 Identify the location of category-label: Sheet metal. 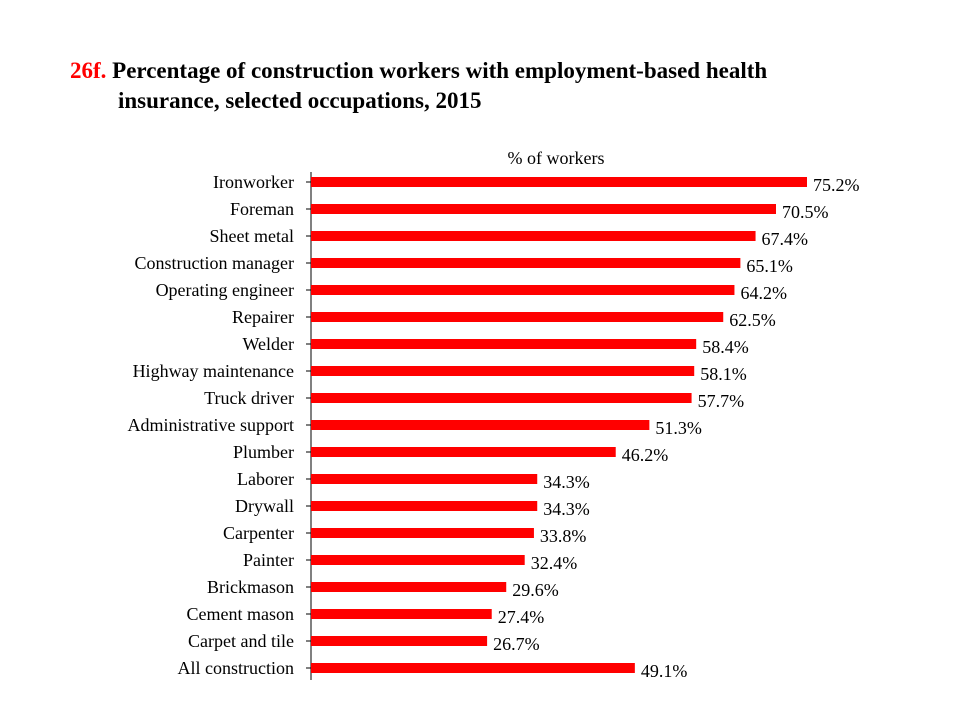
(252, 236).